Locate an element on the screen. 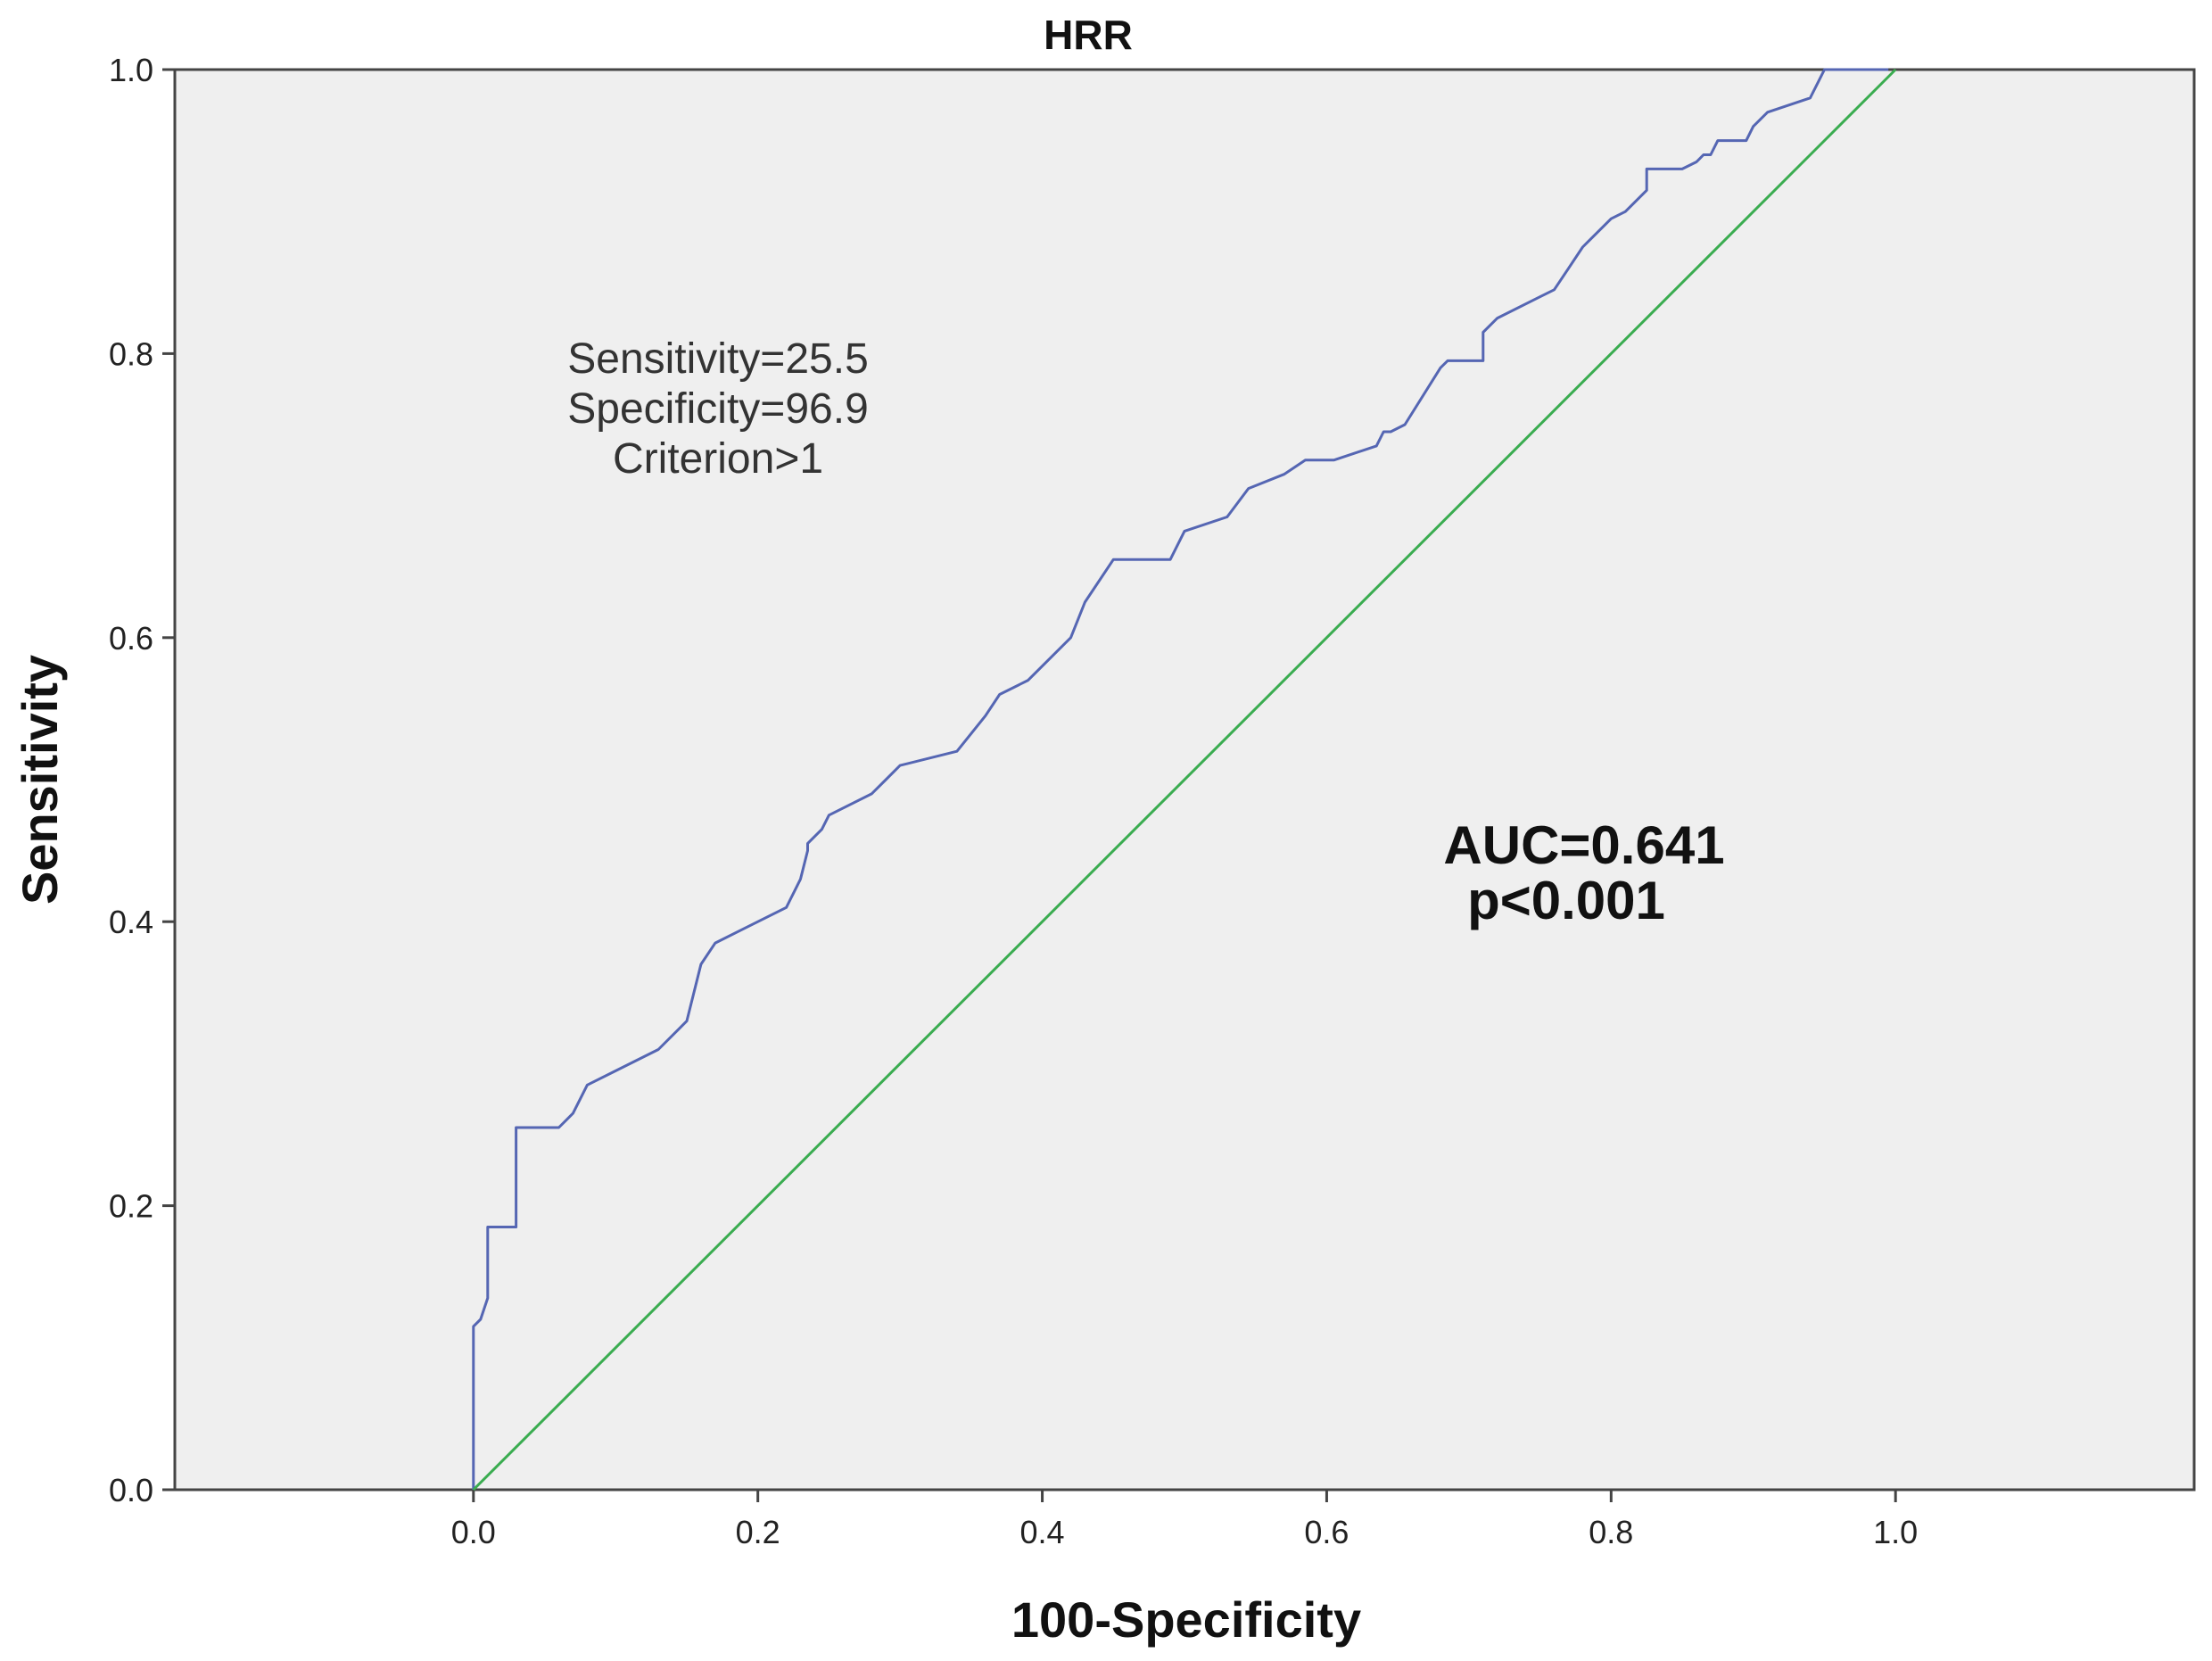 This screenshot has height=1661, width=2212. y-tick-label: 1.0 is located at coordinates (131, 70).